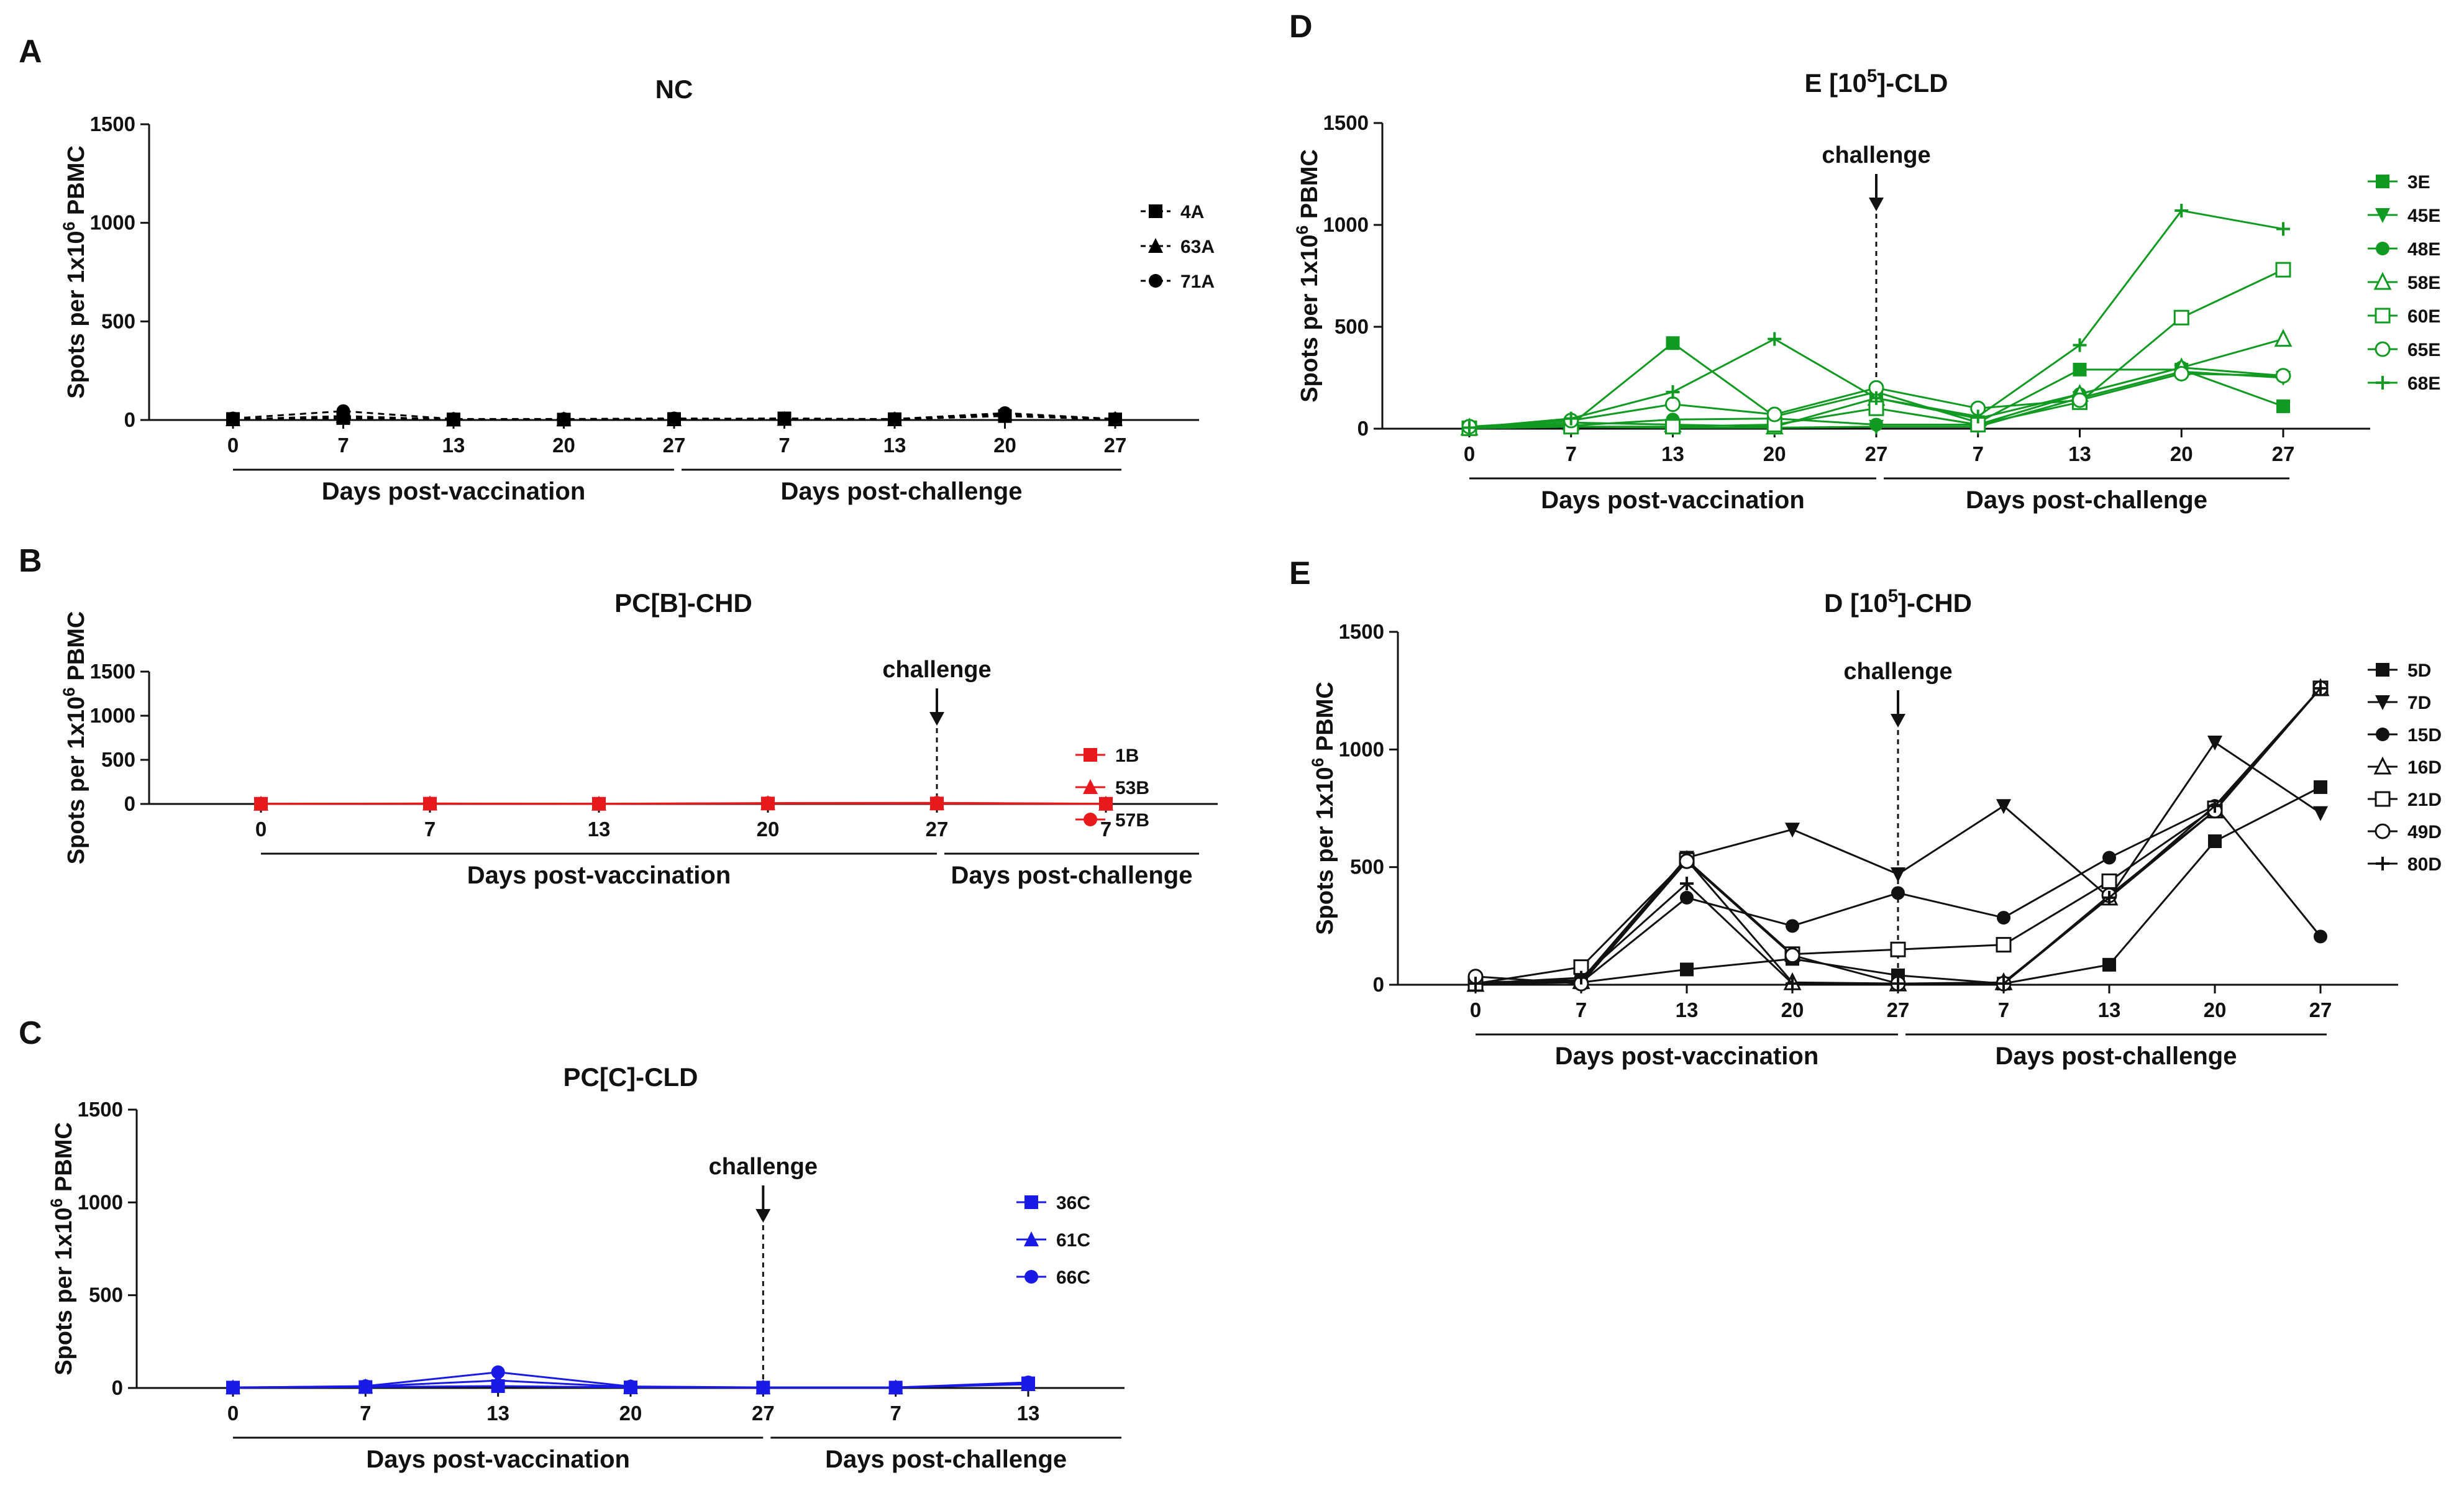 The width and height of the screenshot is (2464, 1488). What do you see at coordinates (683, 603) in the screenshot?
I see `panel-title: PC[B]-CHD` at bounding box center [683, 603].